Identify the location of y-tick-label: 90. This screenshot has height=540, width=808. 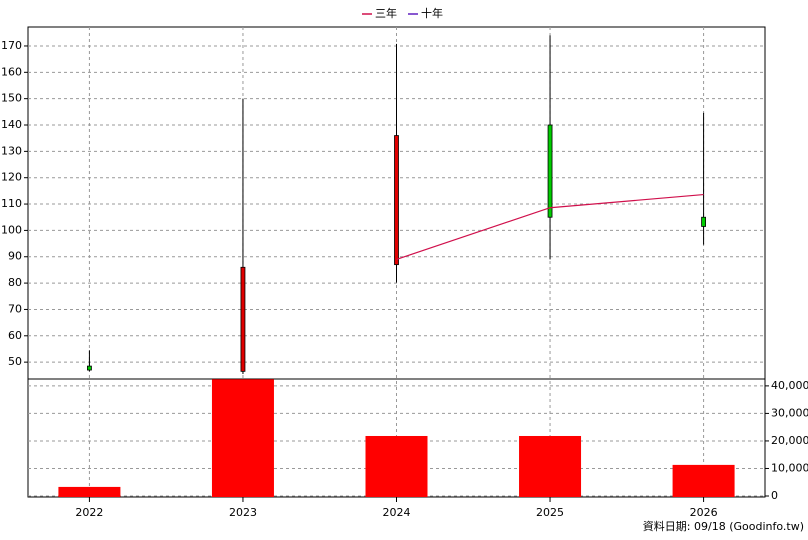
(15, 256).